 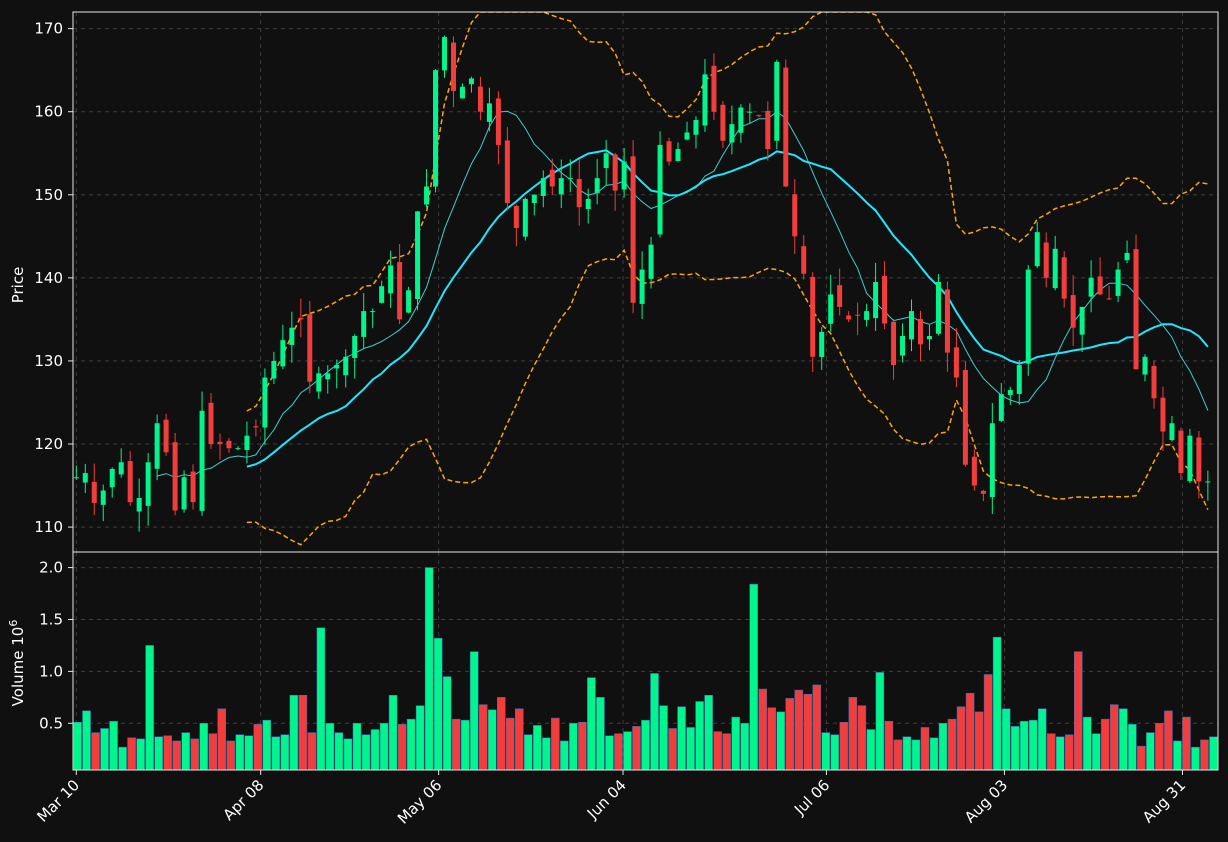 I want to click on volume-axis-label: Volume 106, so click(x=17, y=663).